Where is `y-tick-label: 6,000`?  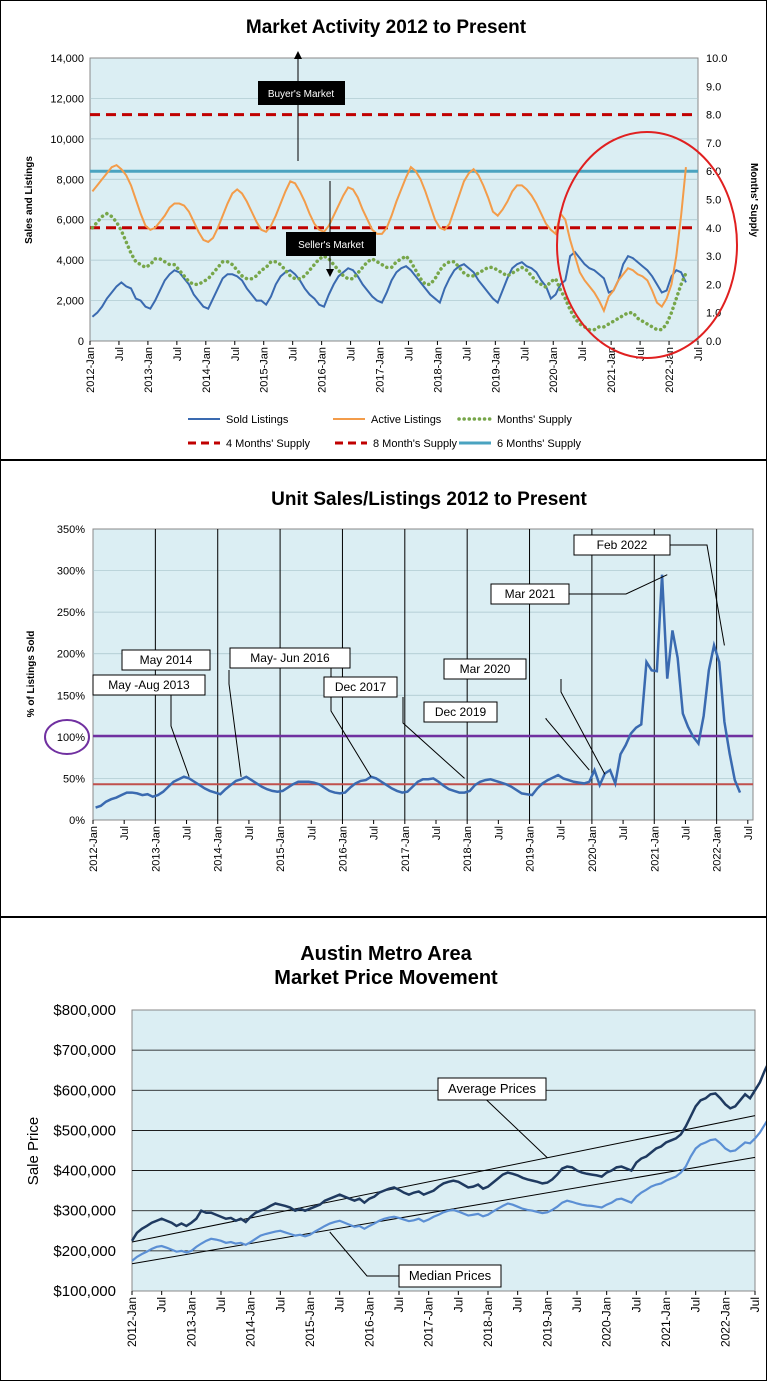 y-tick-label: 6,000 is located at coordinates (70, 221).